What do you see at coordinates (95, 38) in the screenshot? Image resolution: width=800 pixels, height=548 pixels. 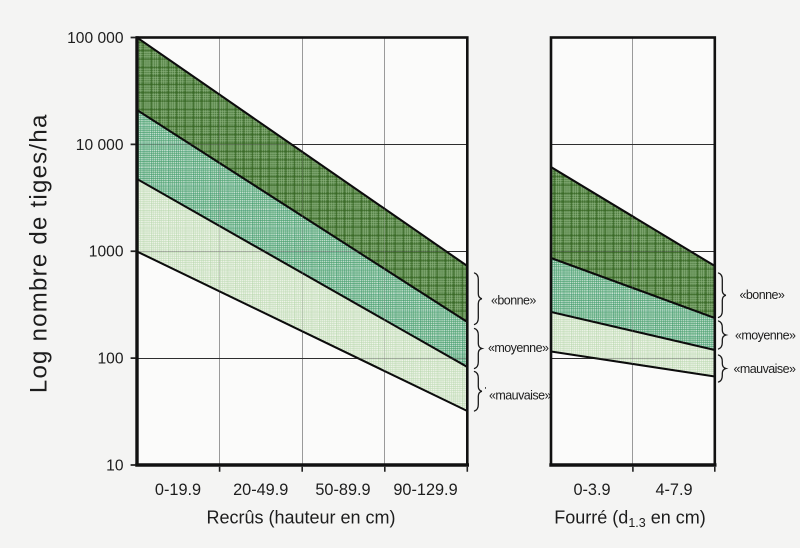 I see `svg-text: 100 000` at bounding box center [95, 38].